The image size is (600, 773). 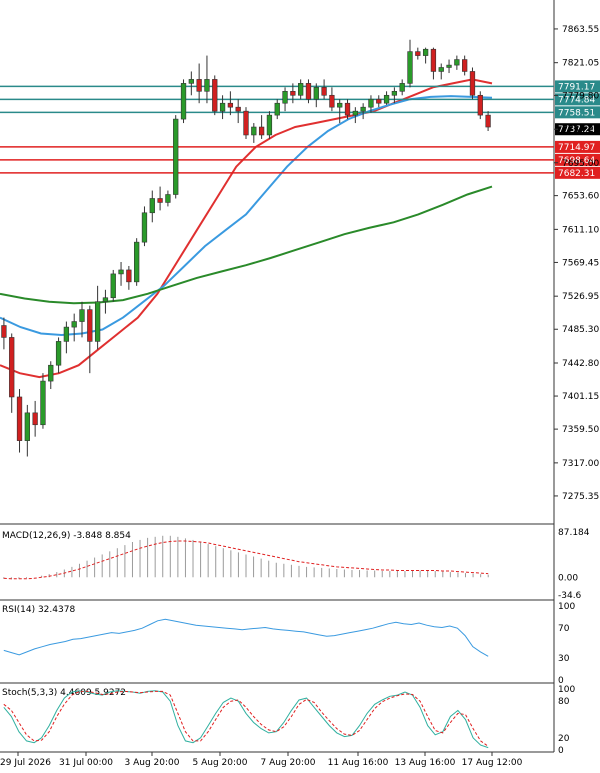 I want to click on rsi-tick-label: 0, so click(x=561, y=681).